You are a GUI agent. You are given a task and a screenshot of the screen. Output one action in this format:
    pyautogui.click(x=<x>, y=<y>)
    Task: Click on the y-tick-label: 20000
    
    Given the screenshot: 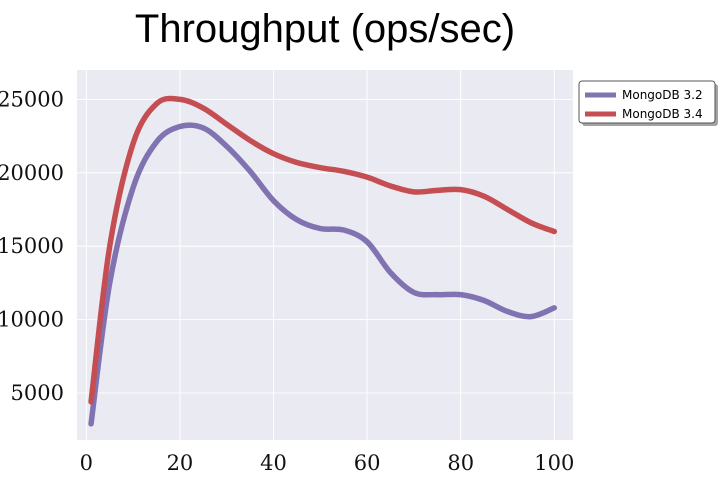 What is the action you would take?
    pyautogui.click(x=32, y=173)
    